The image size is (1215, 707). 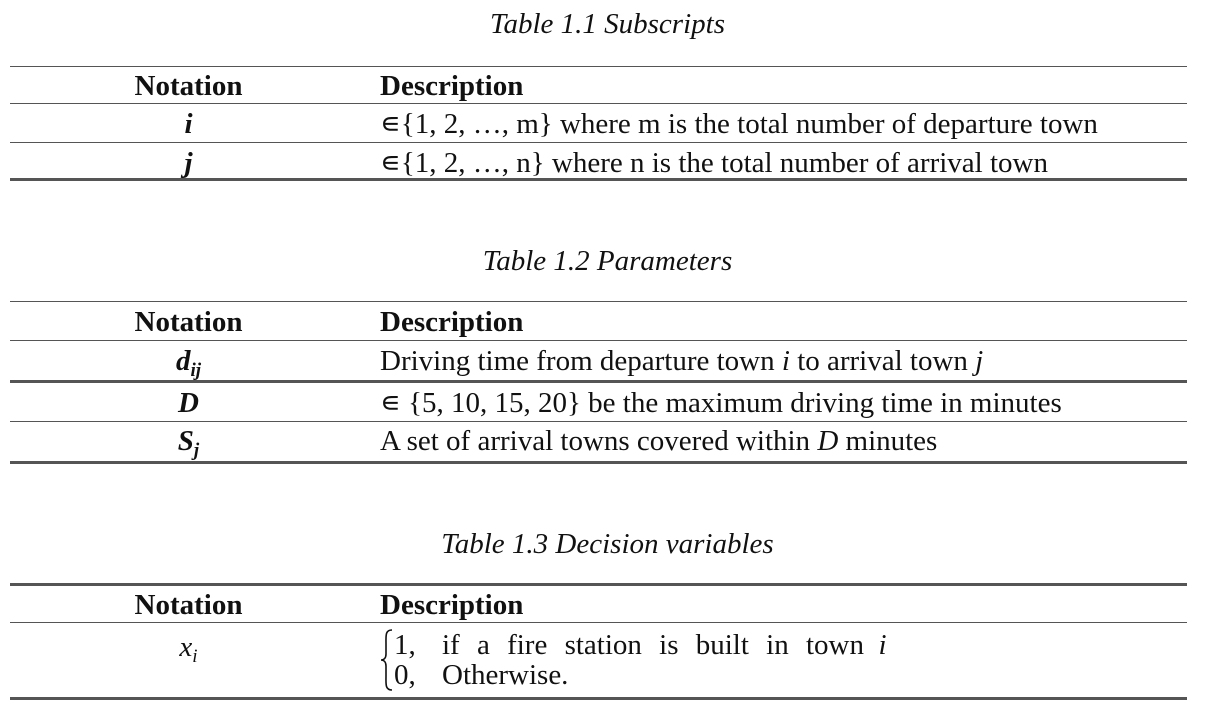 I want to click on case-line-built: 1, if a fire station is built in town i, so click(x=640, y=645).